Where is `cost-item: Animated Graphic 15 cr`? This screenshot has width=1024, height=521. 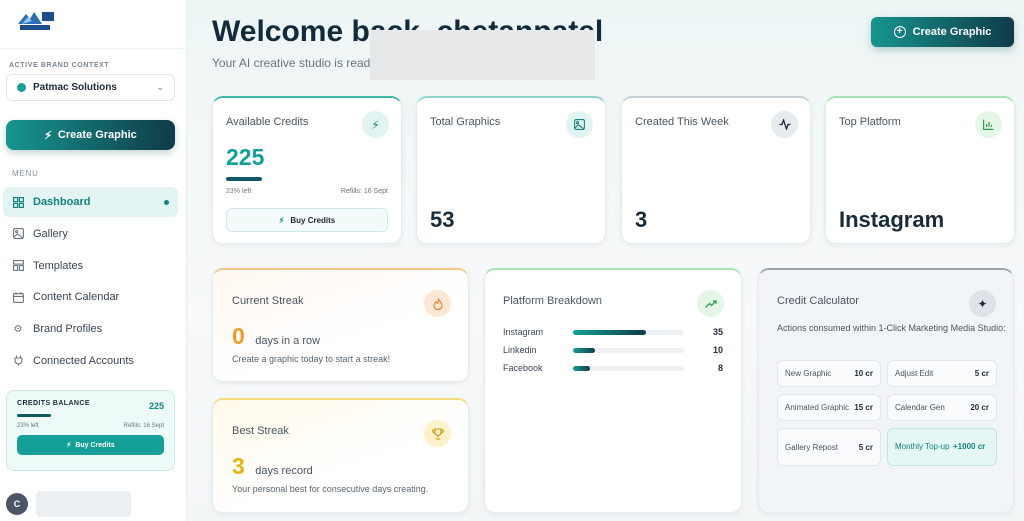 cost-item: Animated Graphic 15 cr is located at coordinates (829, 407).